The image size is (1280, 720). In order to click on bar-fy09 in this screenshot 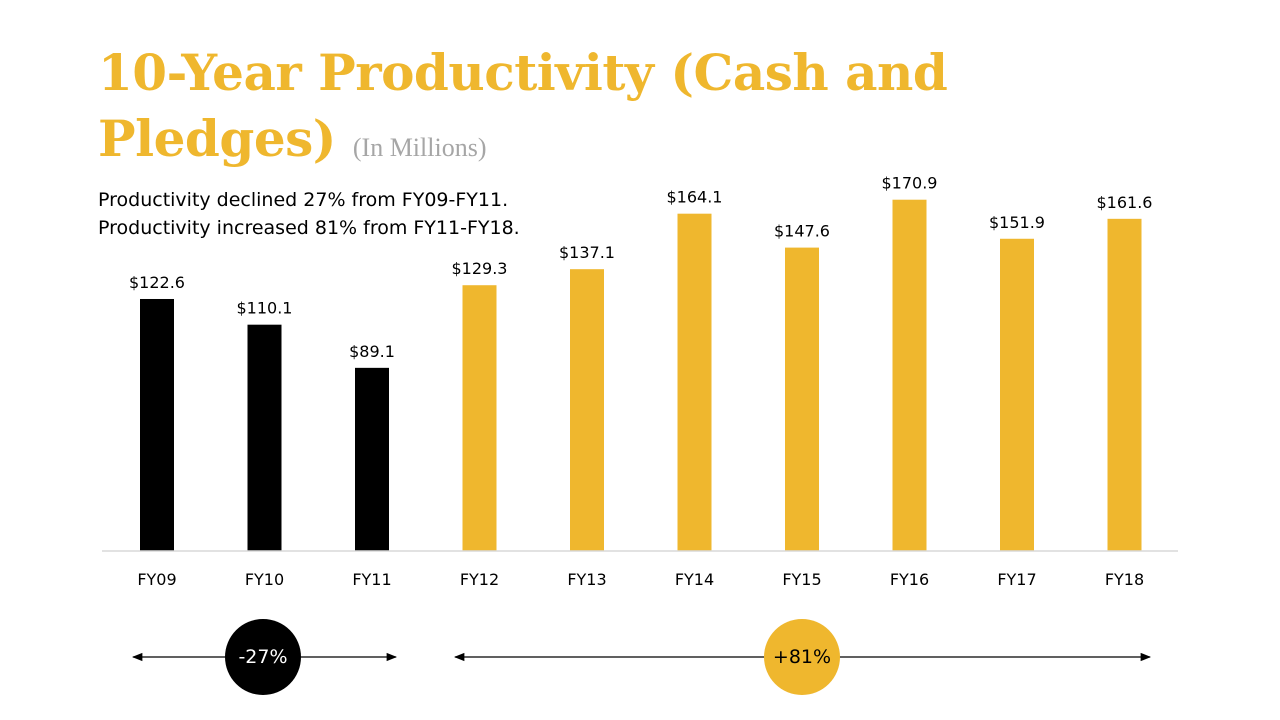, I will do `click(157, 424)`.